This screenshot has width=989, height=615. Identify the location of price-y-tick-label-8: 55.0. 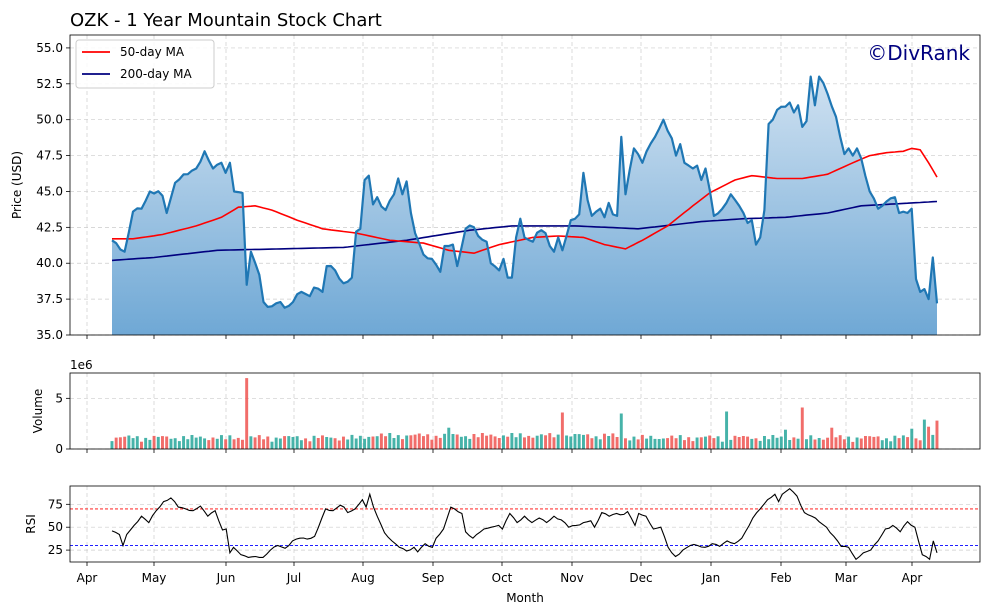
(49, 48).